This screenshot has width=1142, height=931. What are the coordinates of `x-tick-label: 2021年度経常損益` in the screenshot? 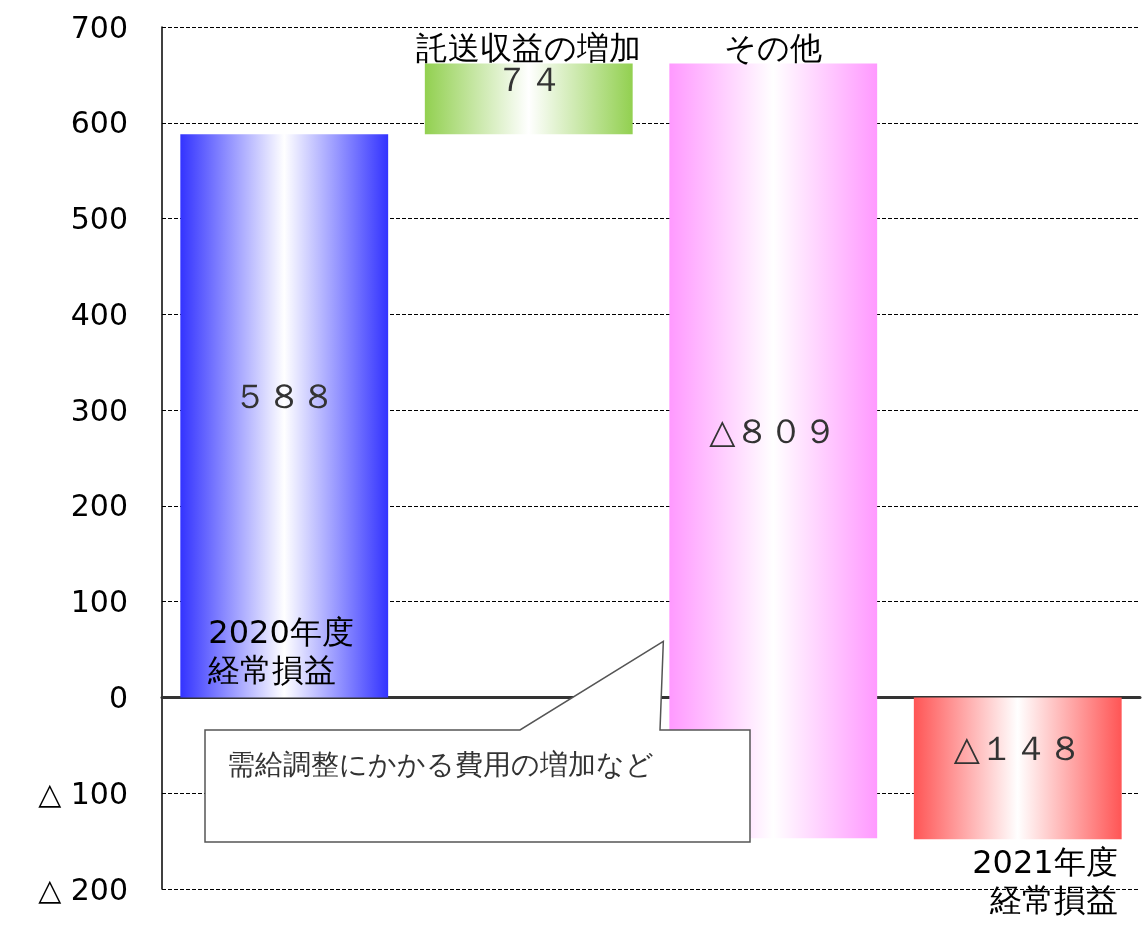 It's located at (1045, 881).